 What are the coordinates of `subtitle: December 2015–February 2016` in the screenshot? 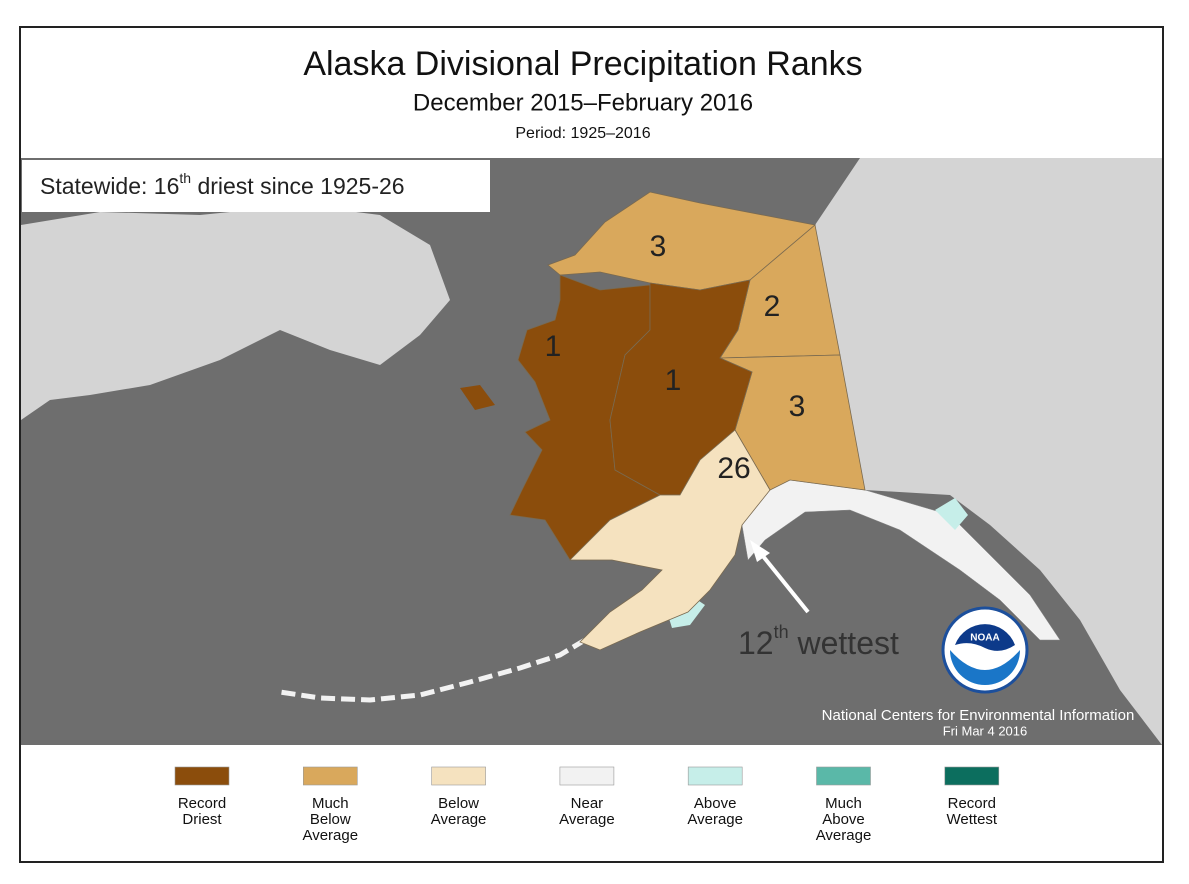 It's located at (583, 102).